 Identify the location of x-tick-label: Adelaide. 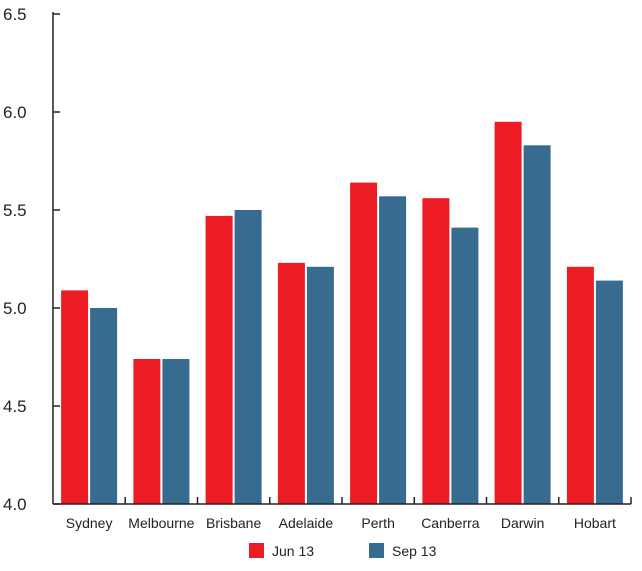
(306, 523).